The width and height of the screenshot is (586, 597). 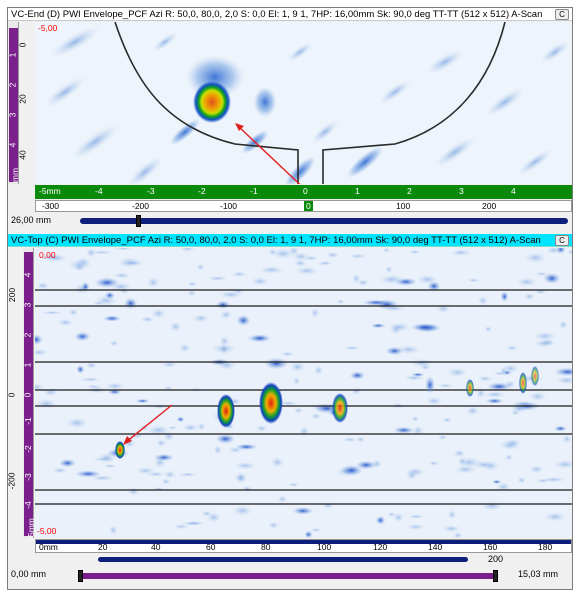 I want to click on top-view-bottom-right-value: 15,03 mm, so click(x=538, y=574).